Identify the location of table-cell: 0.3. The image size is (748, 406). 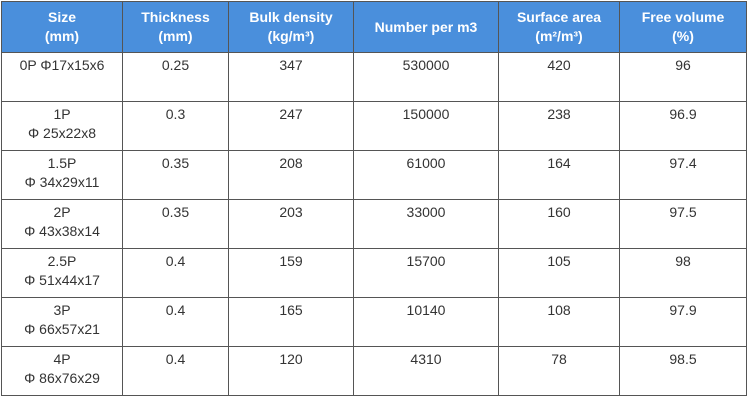
(175, 126).